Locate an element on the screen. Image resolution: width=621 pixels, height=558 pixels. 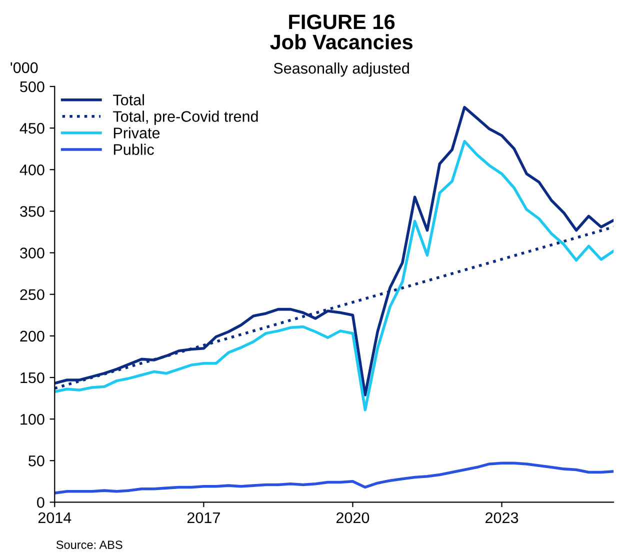
y-tick-label: 500 is located at coordinates (32, 86).